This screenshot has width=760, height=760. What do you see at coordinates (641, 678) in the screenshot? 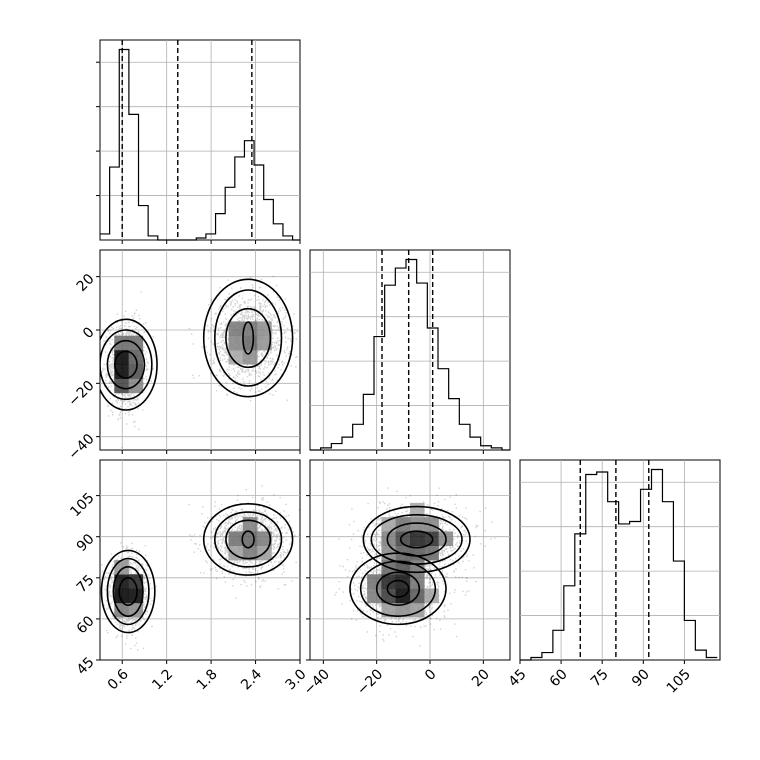
I see `x-tick-label: 90` at bounding box center [641, 678].